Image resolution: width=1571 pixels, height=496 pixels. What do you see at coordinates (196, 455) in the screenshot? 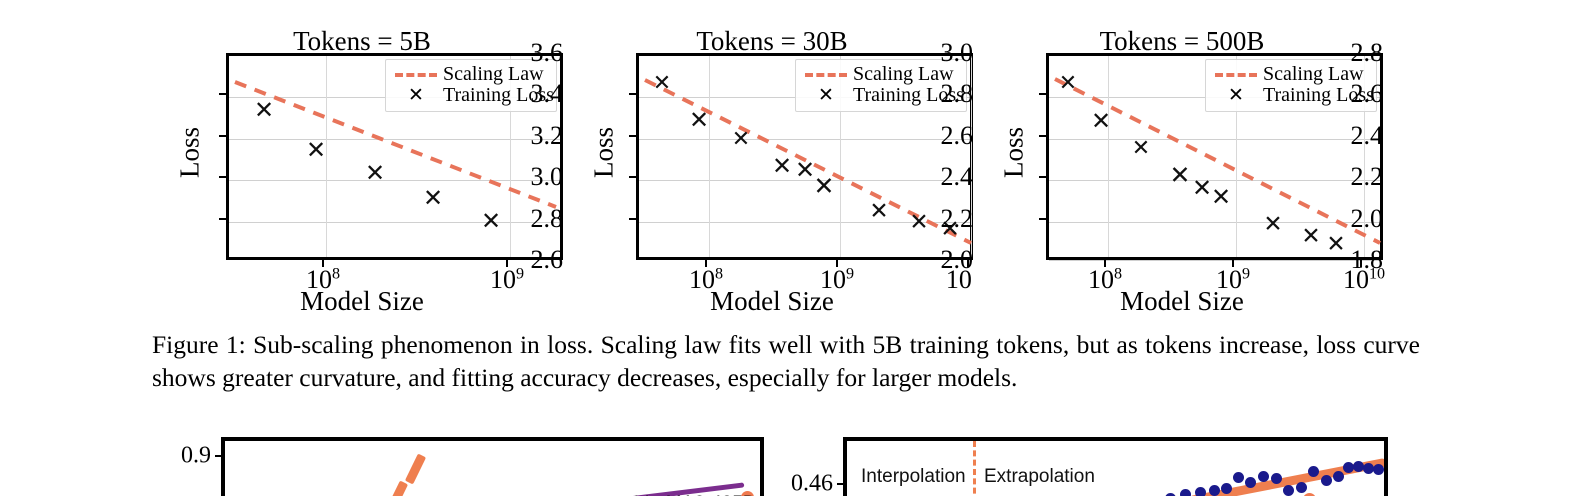
I see `bottom-left-y-tick-label: 0.9` at bounding box center [196, 455].